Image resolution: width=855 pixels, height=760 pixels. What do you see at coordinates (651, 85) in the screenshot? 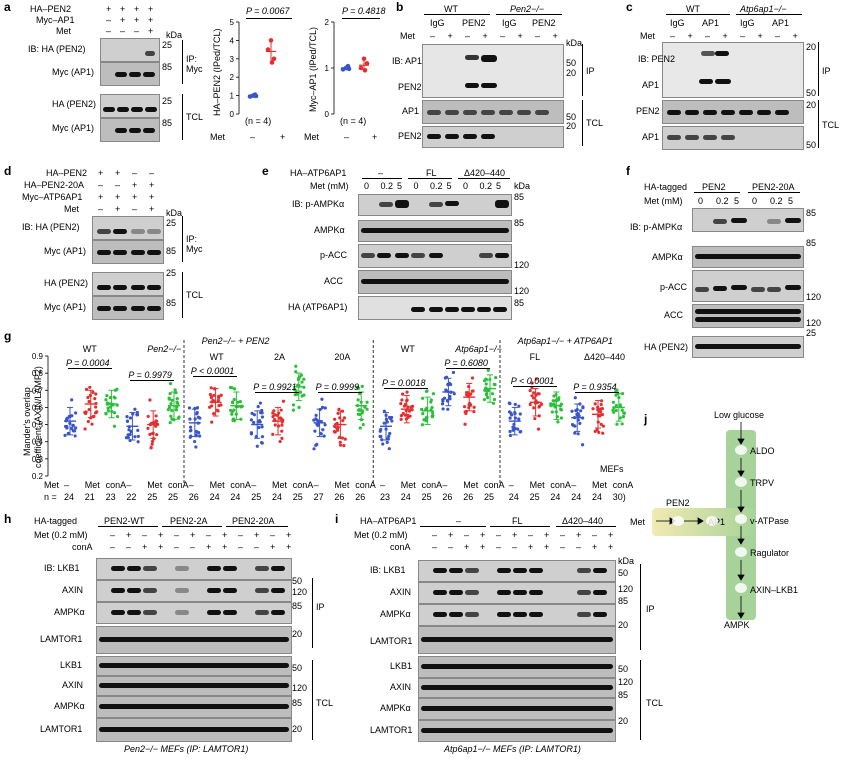
I see `c-blot-label: AP1` at bounding box center [651, 85].